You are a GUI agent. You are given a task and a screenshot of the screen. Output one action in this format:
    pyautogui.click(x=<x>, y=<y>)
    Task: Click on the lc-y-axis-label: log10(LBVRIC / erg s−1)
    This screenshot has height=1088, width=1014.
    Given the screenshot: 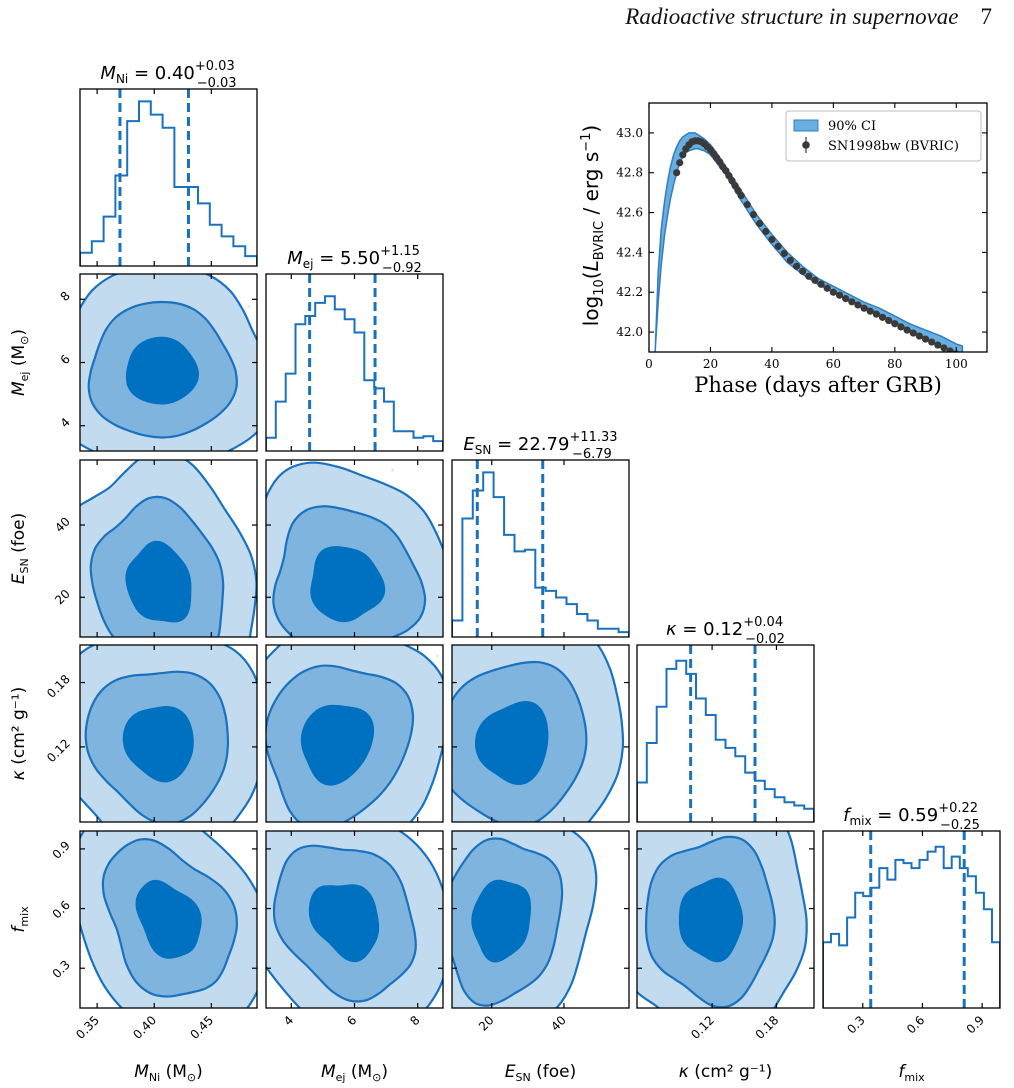 What is the action you would take?
    pyautogui.click(x=593, y=225)
    